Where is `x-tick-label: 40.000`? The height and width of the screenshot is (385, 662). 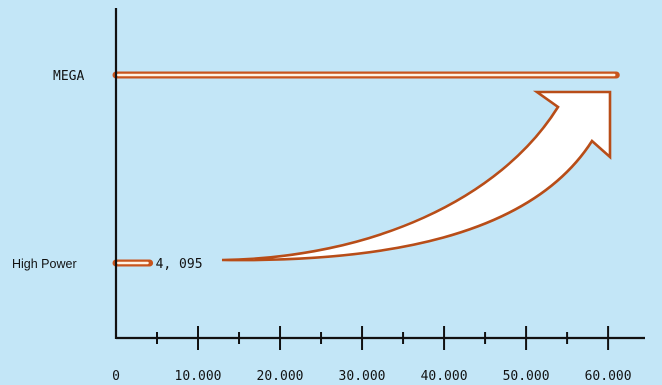
x-tick-label: 40.000 is located at coordinates (444, 376).